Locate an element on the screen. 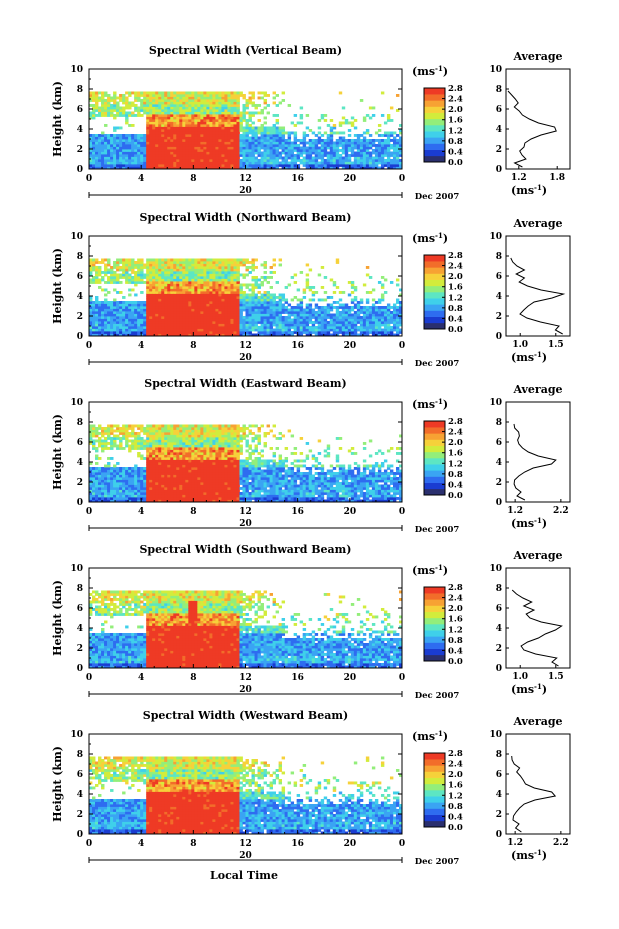 This screenshot has width=619, height=929. average-unit-base: (ms is located at coordinates (522, 357).